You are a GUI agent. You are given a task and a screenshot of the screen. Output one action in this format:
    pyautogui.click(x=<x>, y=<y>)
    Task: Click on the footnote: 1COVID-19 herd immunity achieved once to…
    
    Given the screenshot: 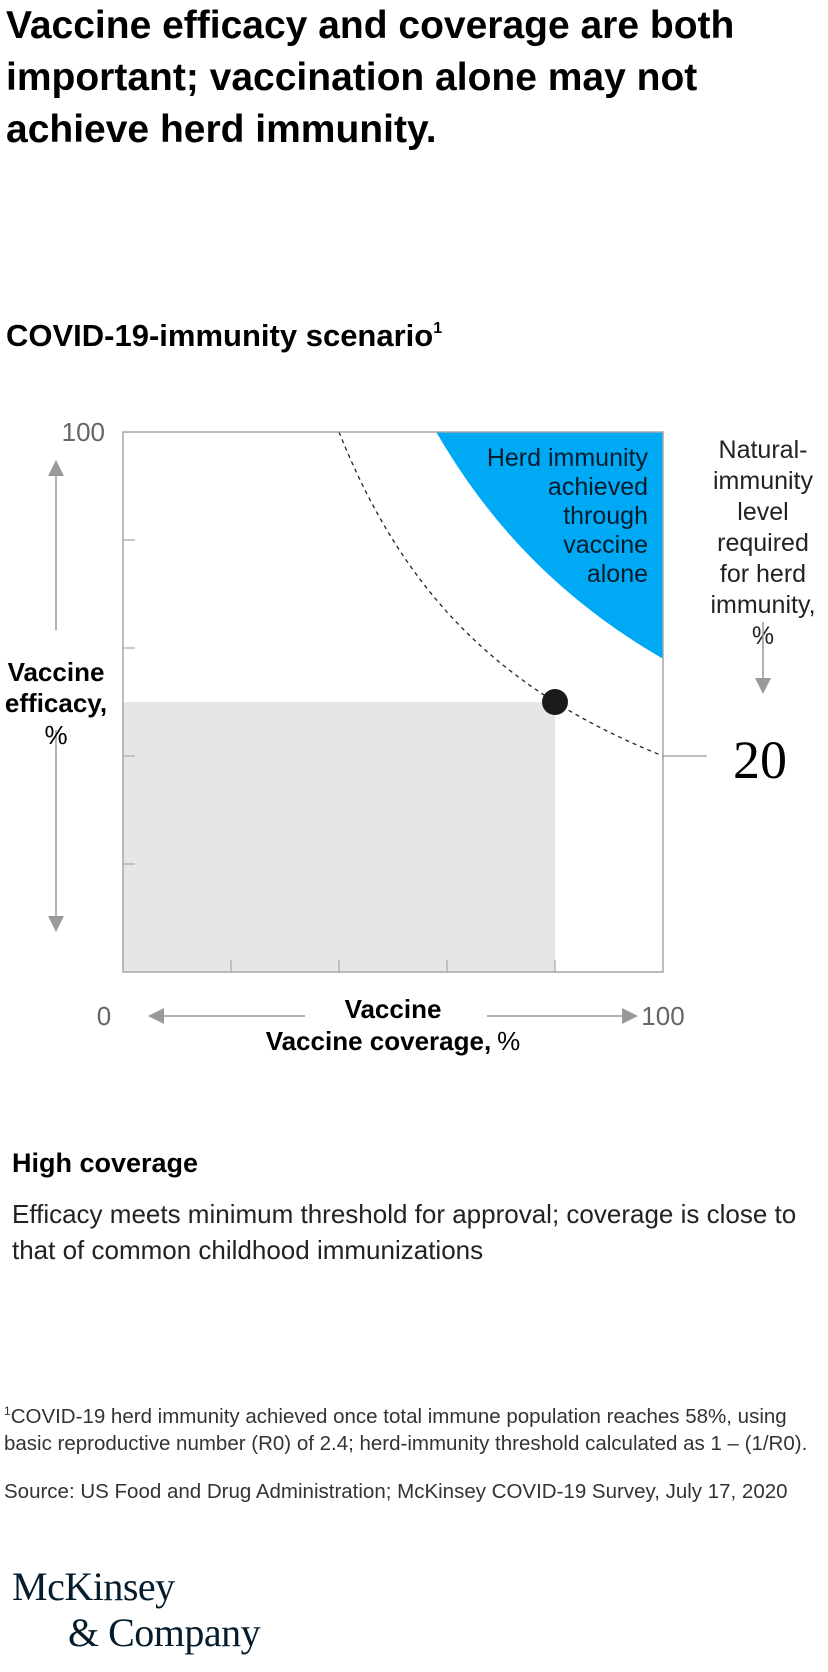 What is the action you would take?
    pyautogui.click(x=409, y=1427)
    